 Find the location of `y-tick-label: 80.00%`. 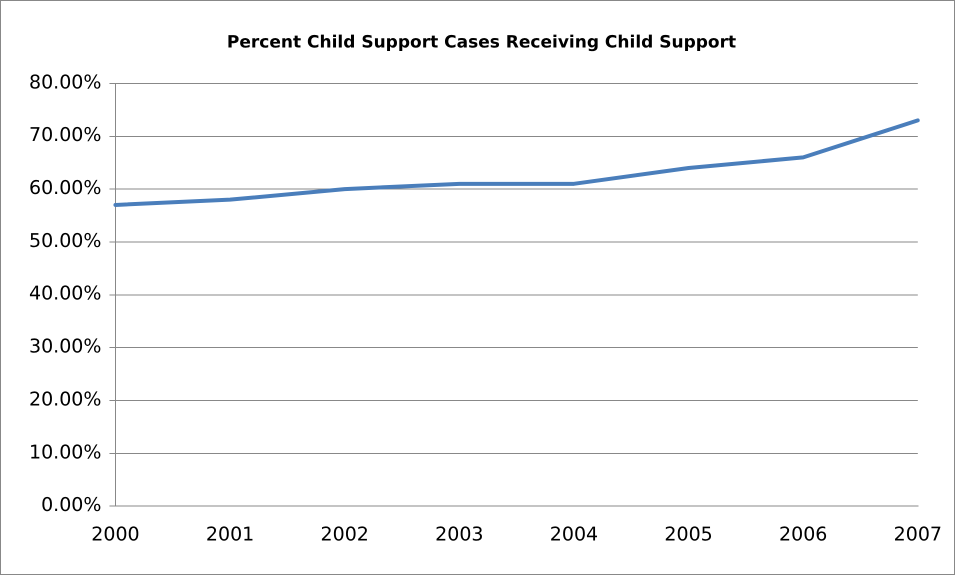

y-tick-label: 80.00% is located at coordinates (65, 82).